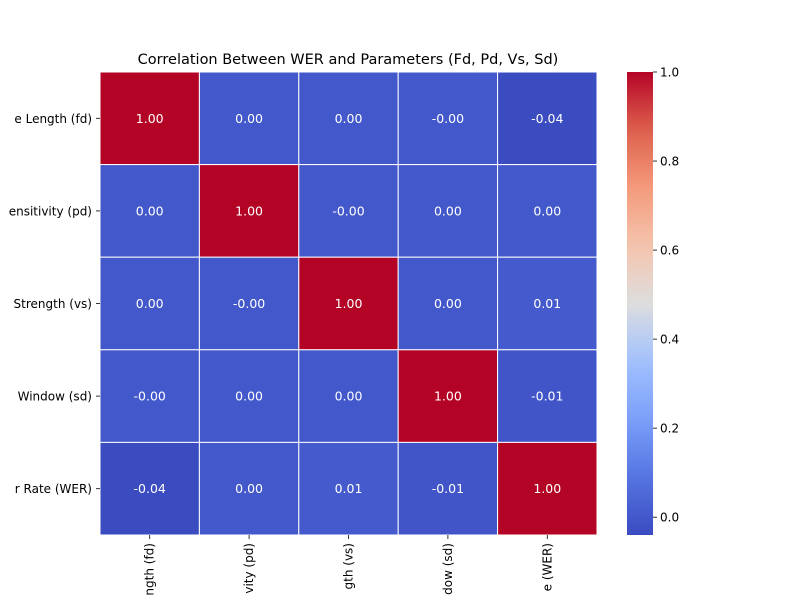  What do you see at coordinates (50, 211) in the screenshot?
I see `y-tick-label: ensitivity (pd)` at bounding box center [50, 211].